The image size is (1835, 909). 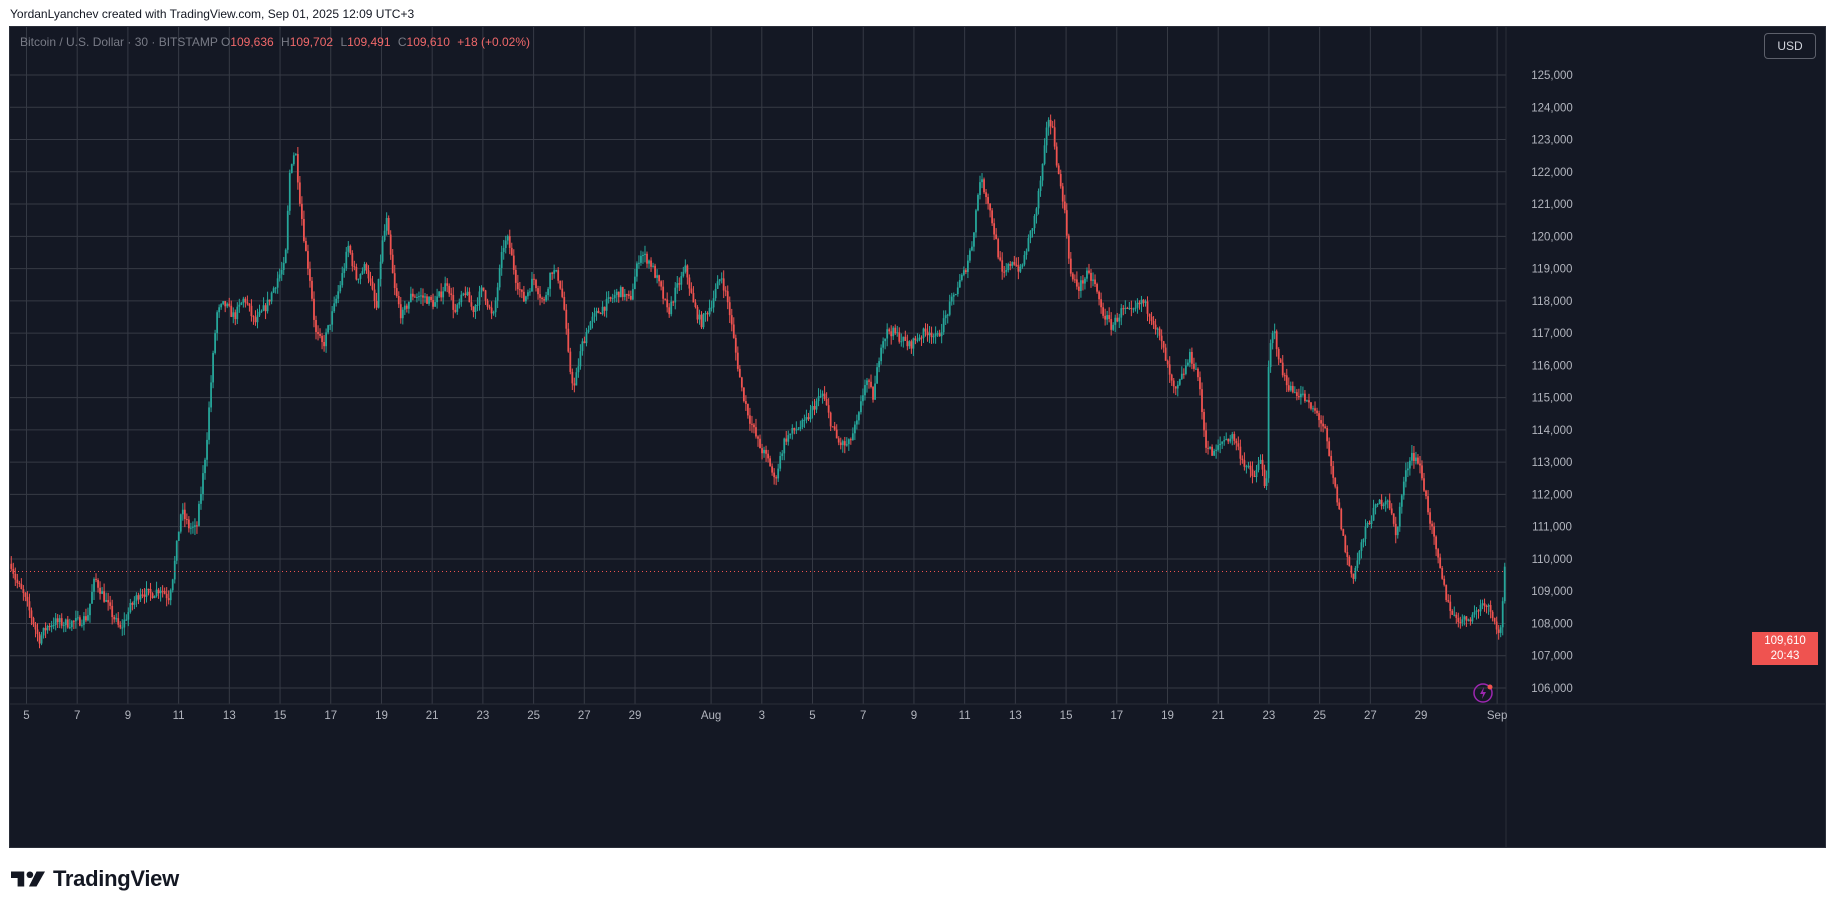 I want to click on tradingview-logo: TradingView, so click(x=95, y=879).